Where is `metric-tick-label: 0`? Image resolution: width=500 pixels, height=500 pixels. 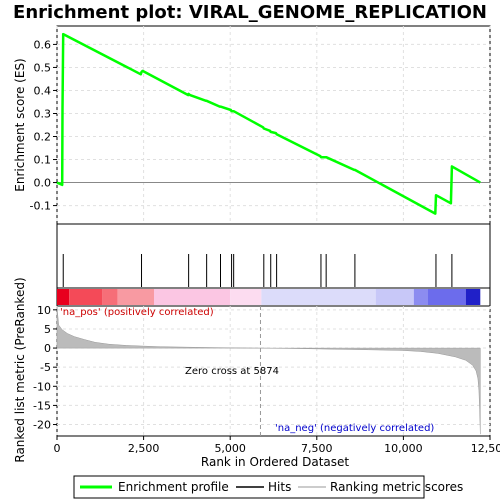
metric-tick-label: 0 is located at coordinates (47, 348).